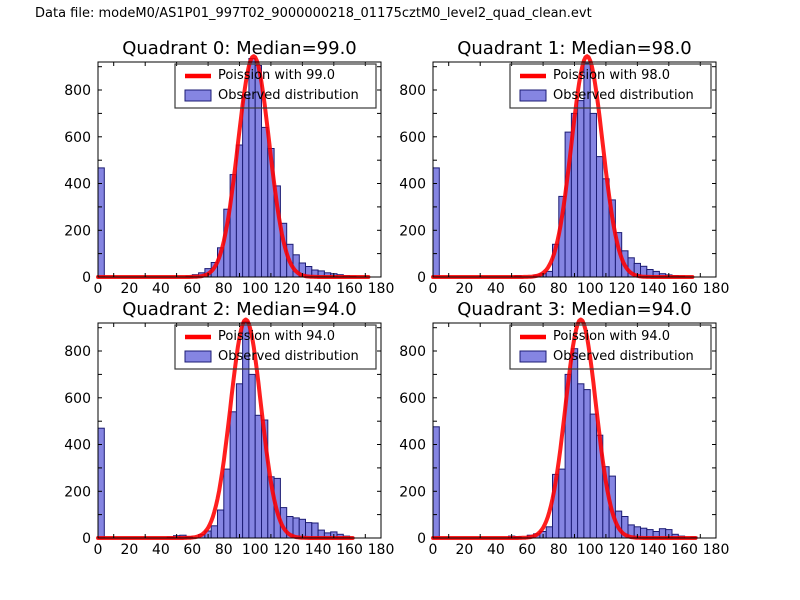  Describe the element at coordinates (277, 336) in the screenshot. I see `legend-line-label-q2: Poission with 94.0` at that location.